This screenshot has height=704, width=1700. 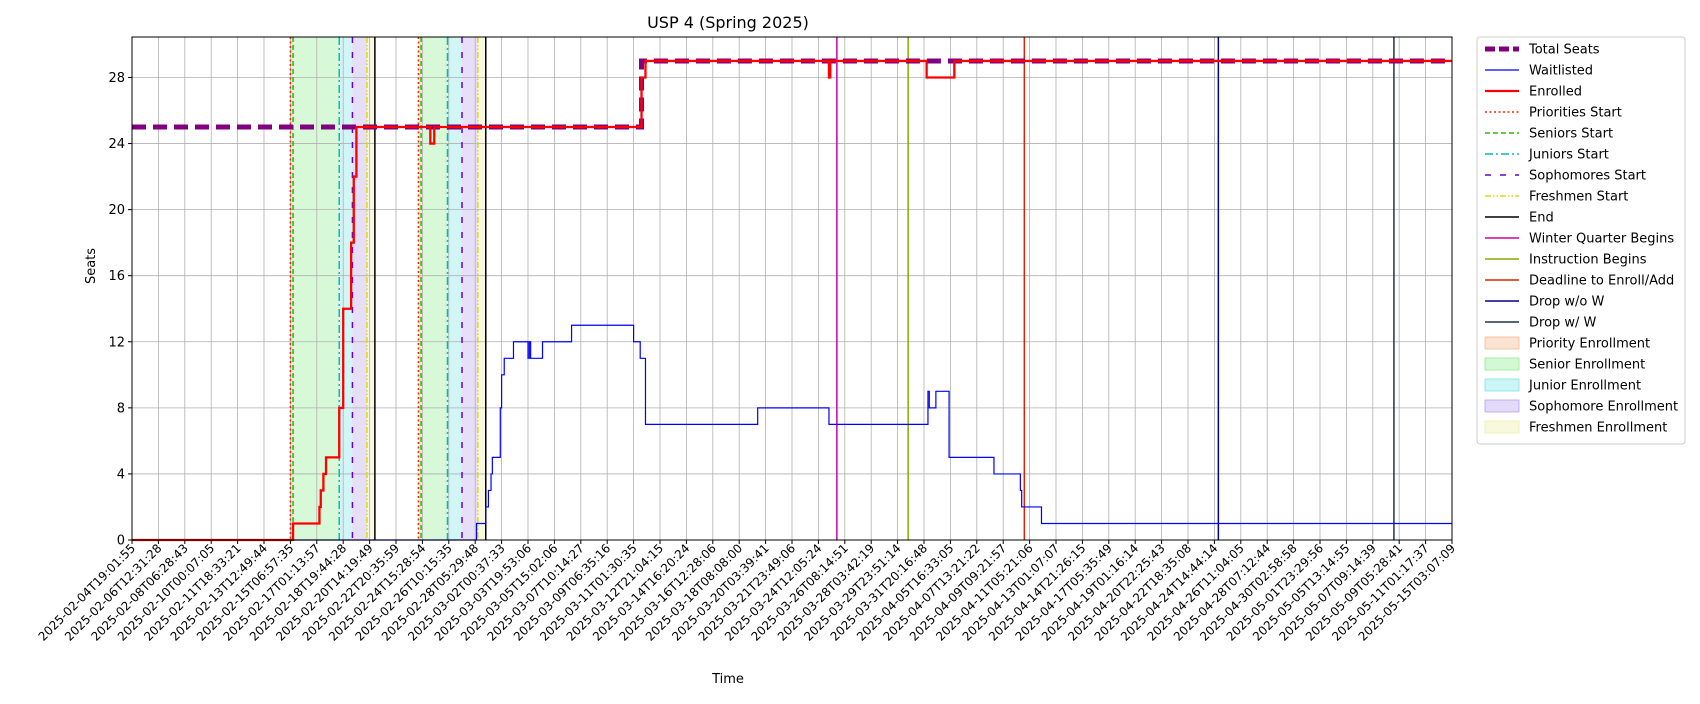 I want to click on legend-label-freshmen-start: Freshmen Start, so click(x=1578, y=197).